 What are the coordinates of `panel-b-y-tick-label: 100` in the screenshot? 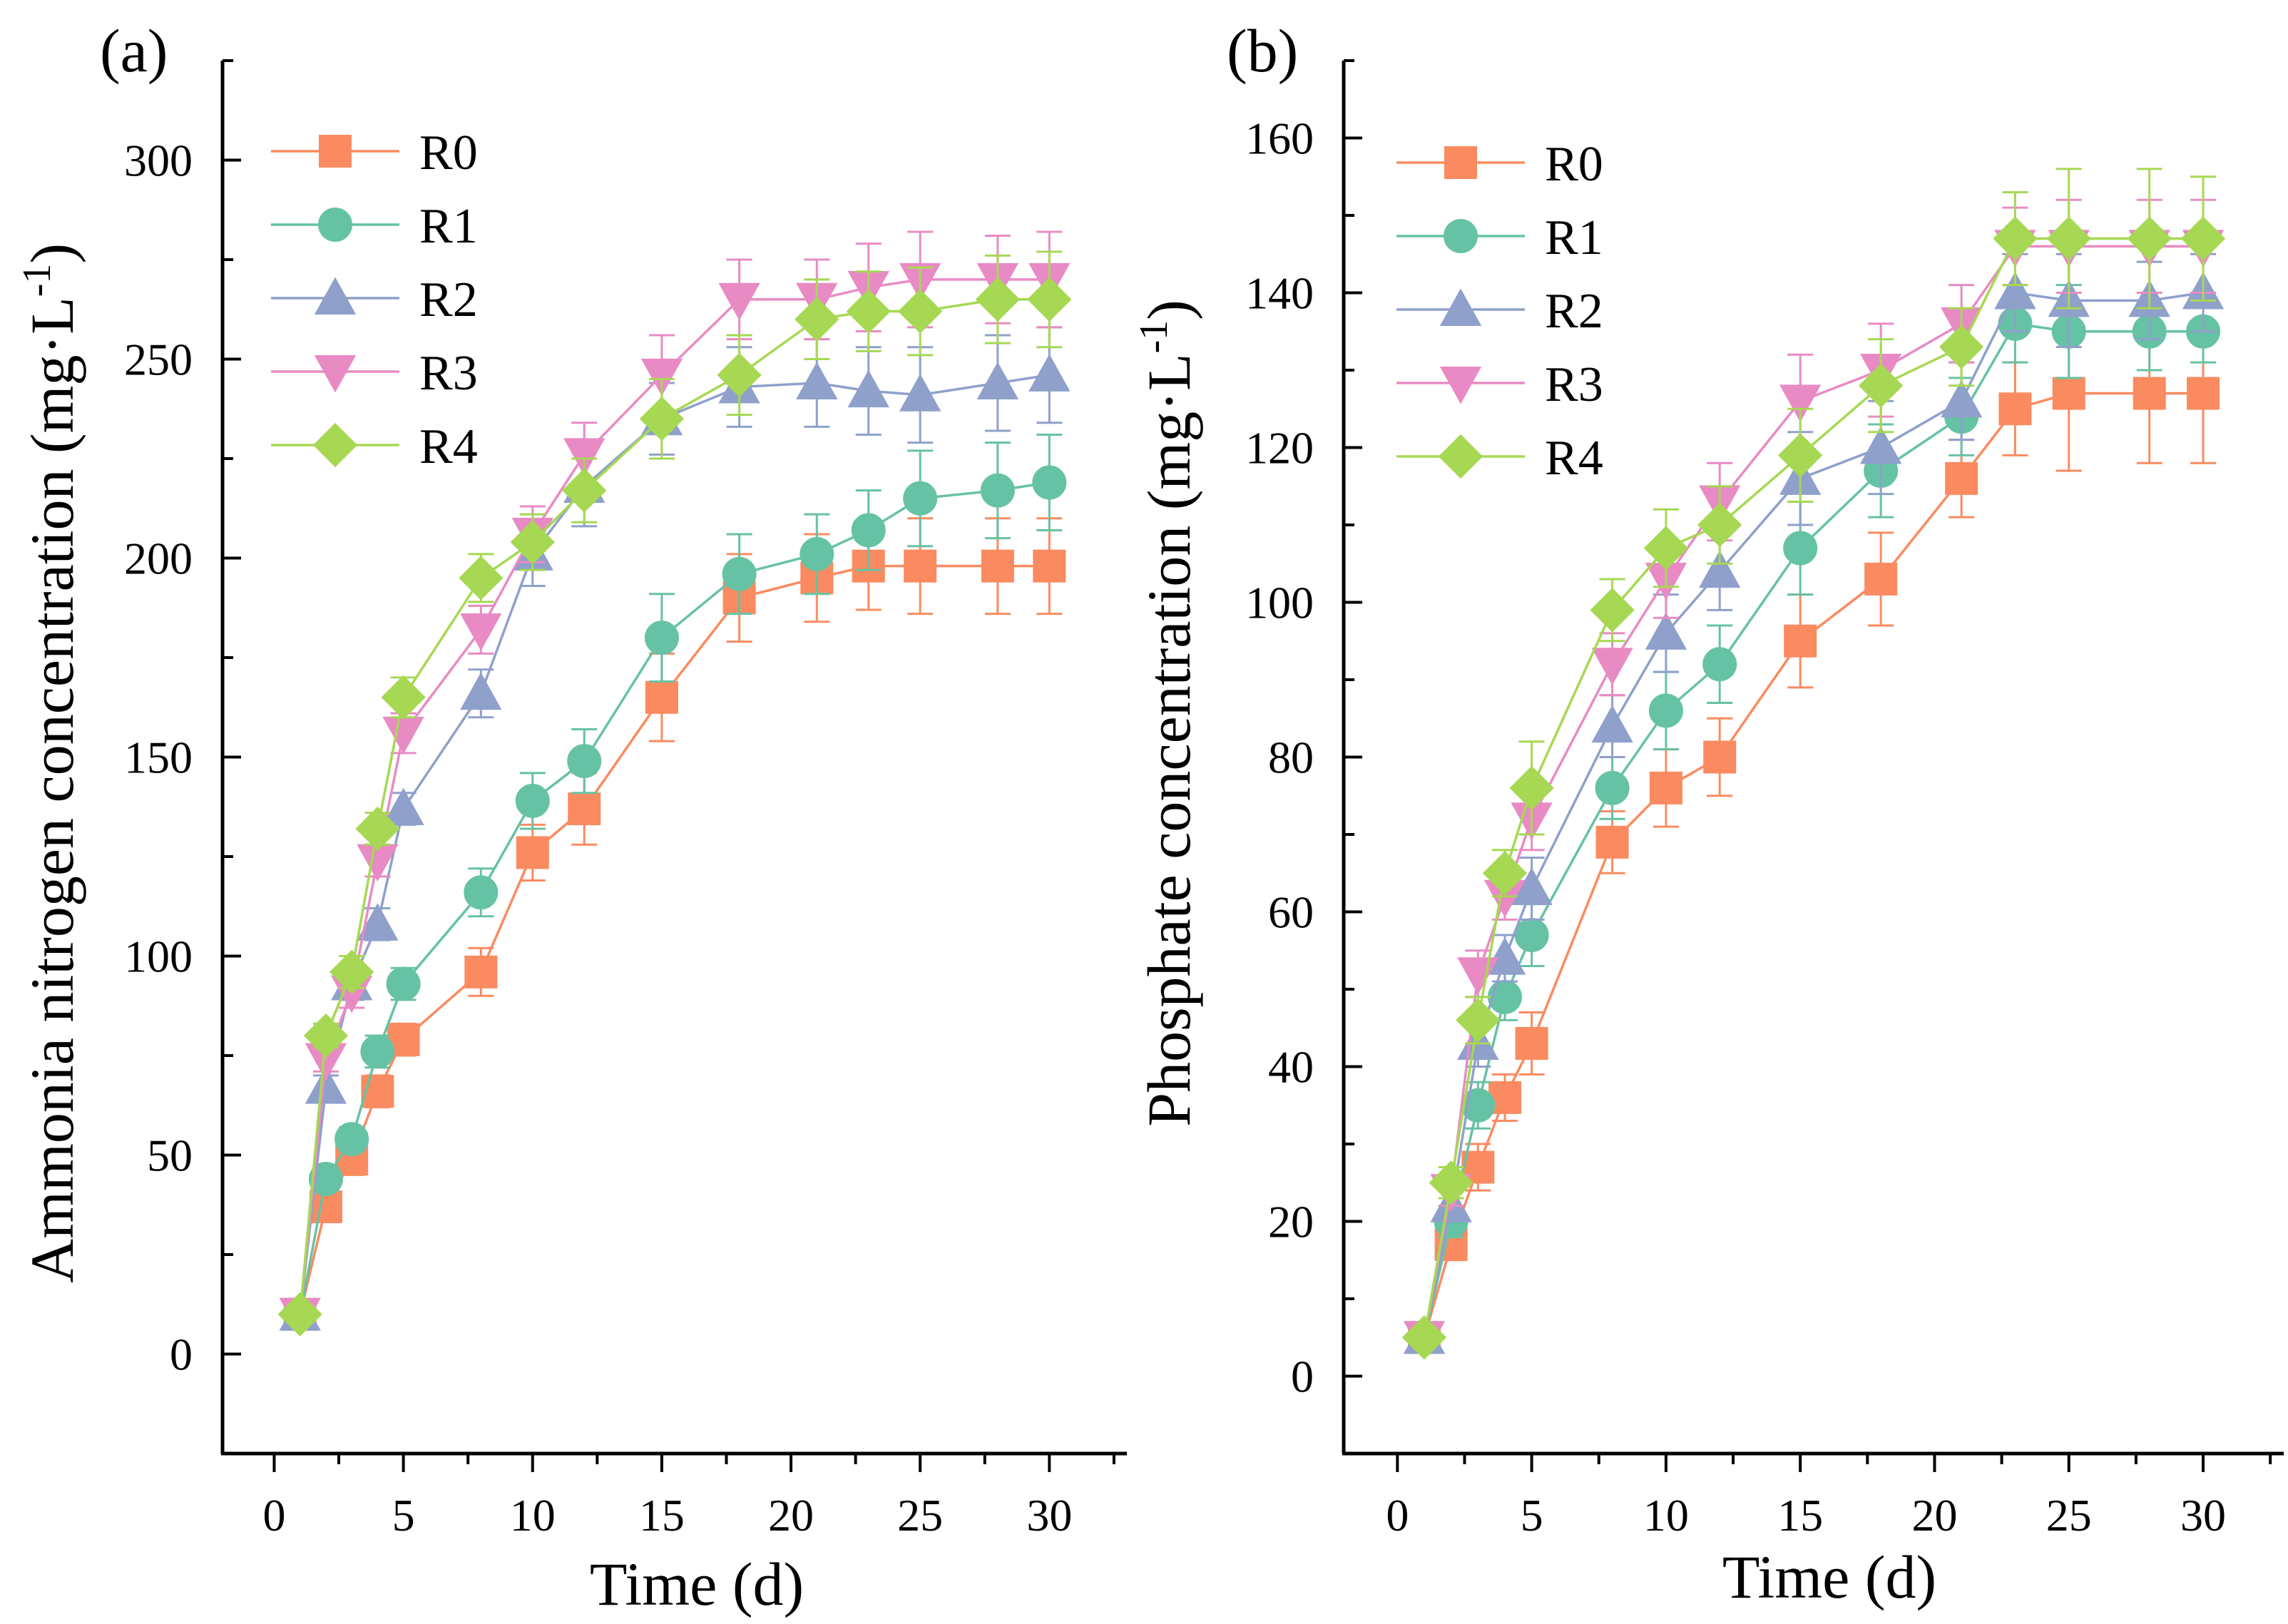 It's located at (1279, 603).